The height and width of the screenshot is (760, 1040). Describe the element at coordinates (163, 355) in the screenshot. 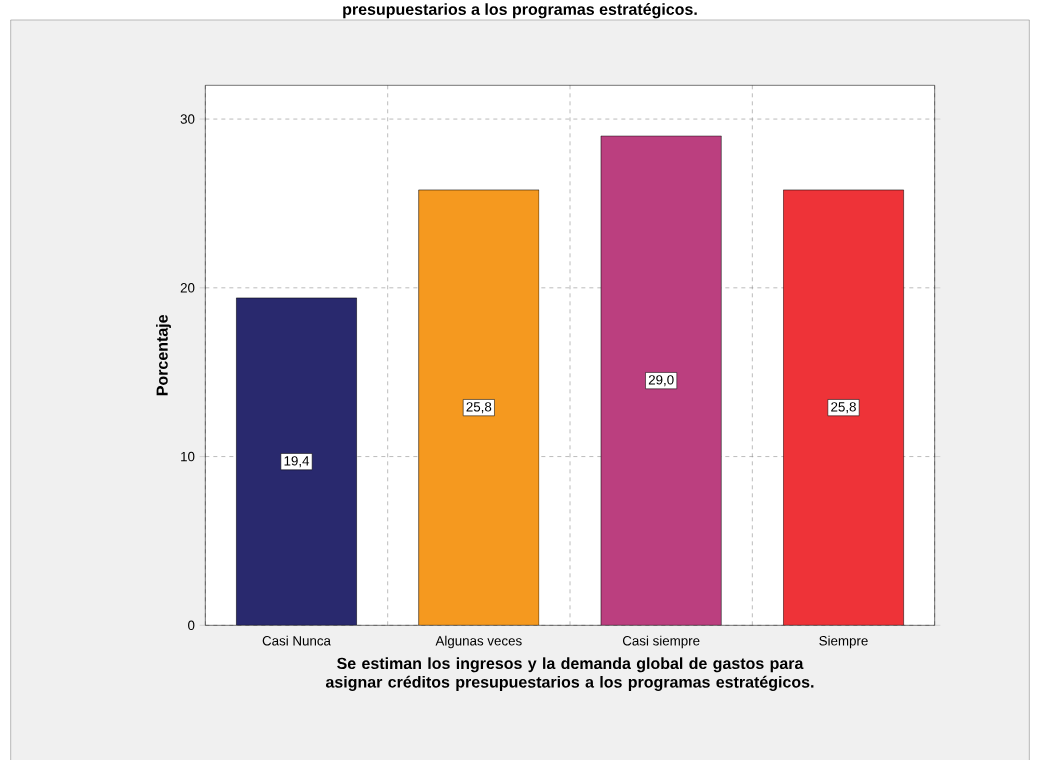

I see `y-axis-title: Porcentaje` at that location.